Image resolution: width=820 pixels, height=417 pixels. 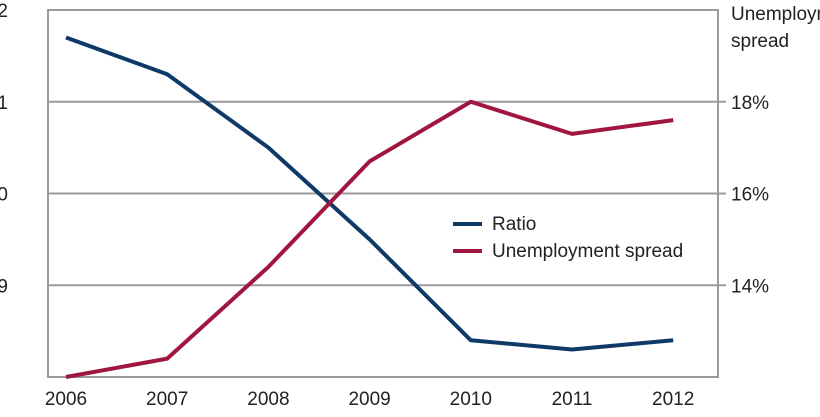 I want to click on left-tick-label: 9, so click(x=4, y=286).